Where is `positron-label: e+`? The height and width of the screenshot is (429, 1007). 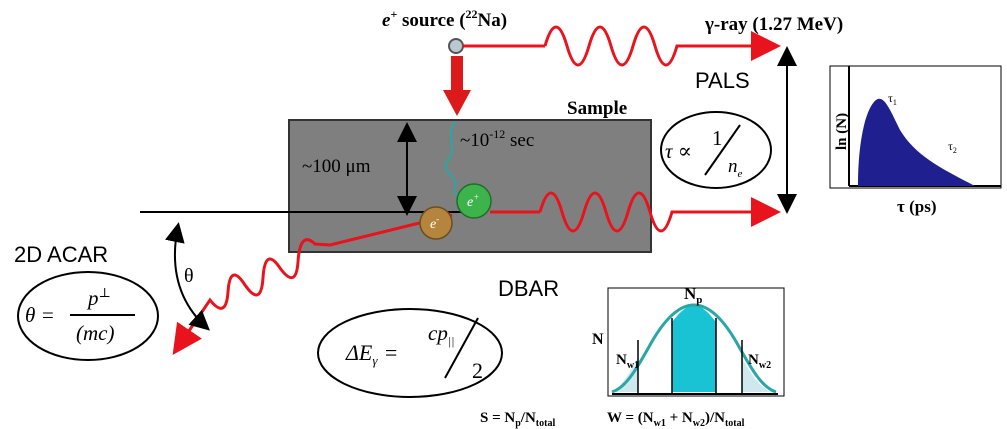 positron-label: e+ is located at coordinates (473, 201).